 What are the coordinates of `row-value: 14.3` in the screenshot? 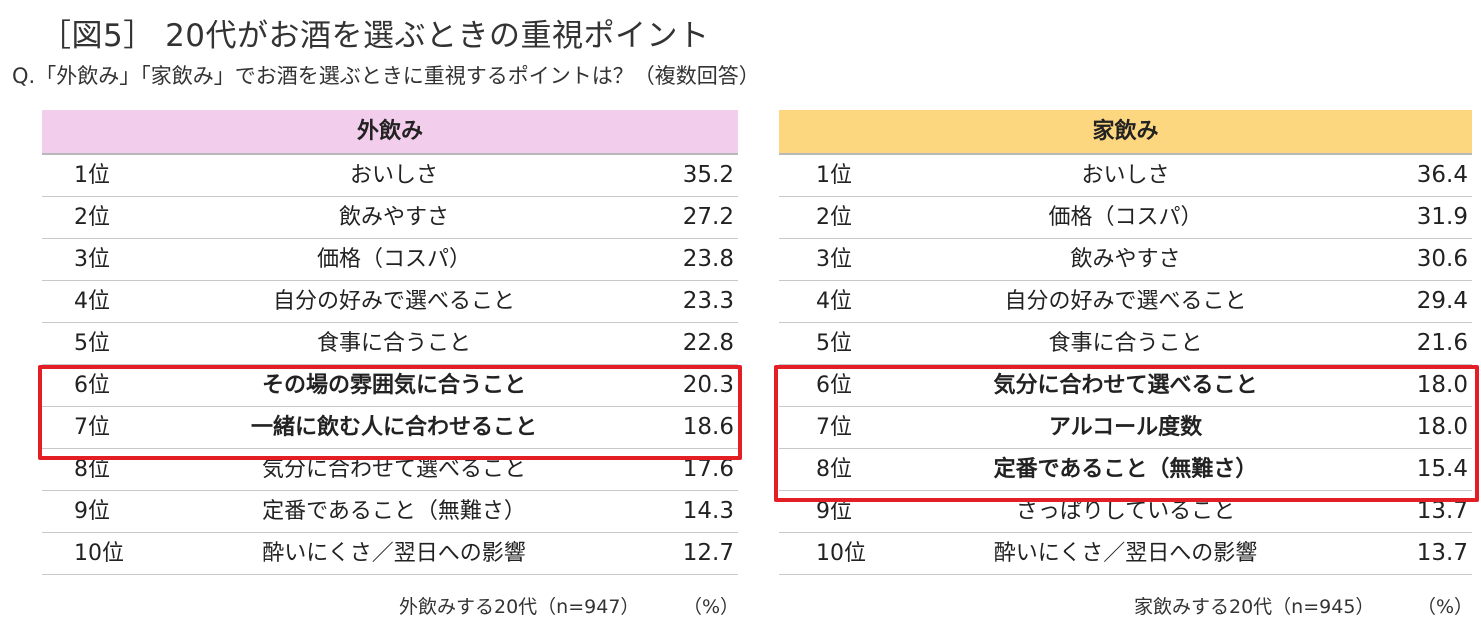 It's located at (708, 511).